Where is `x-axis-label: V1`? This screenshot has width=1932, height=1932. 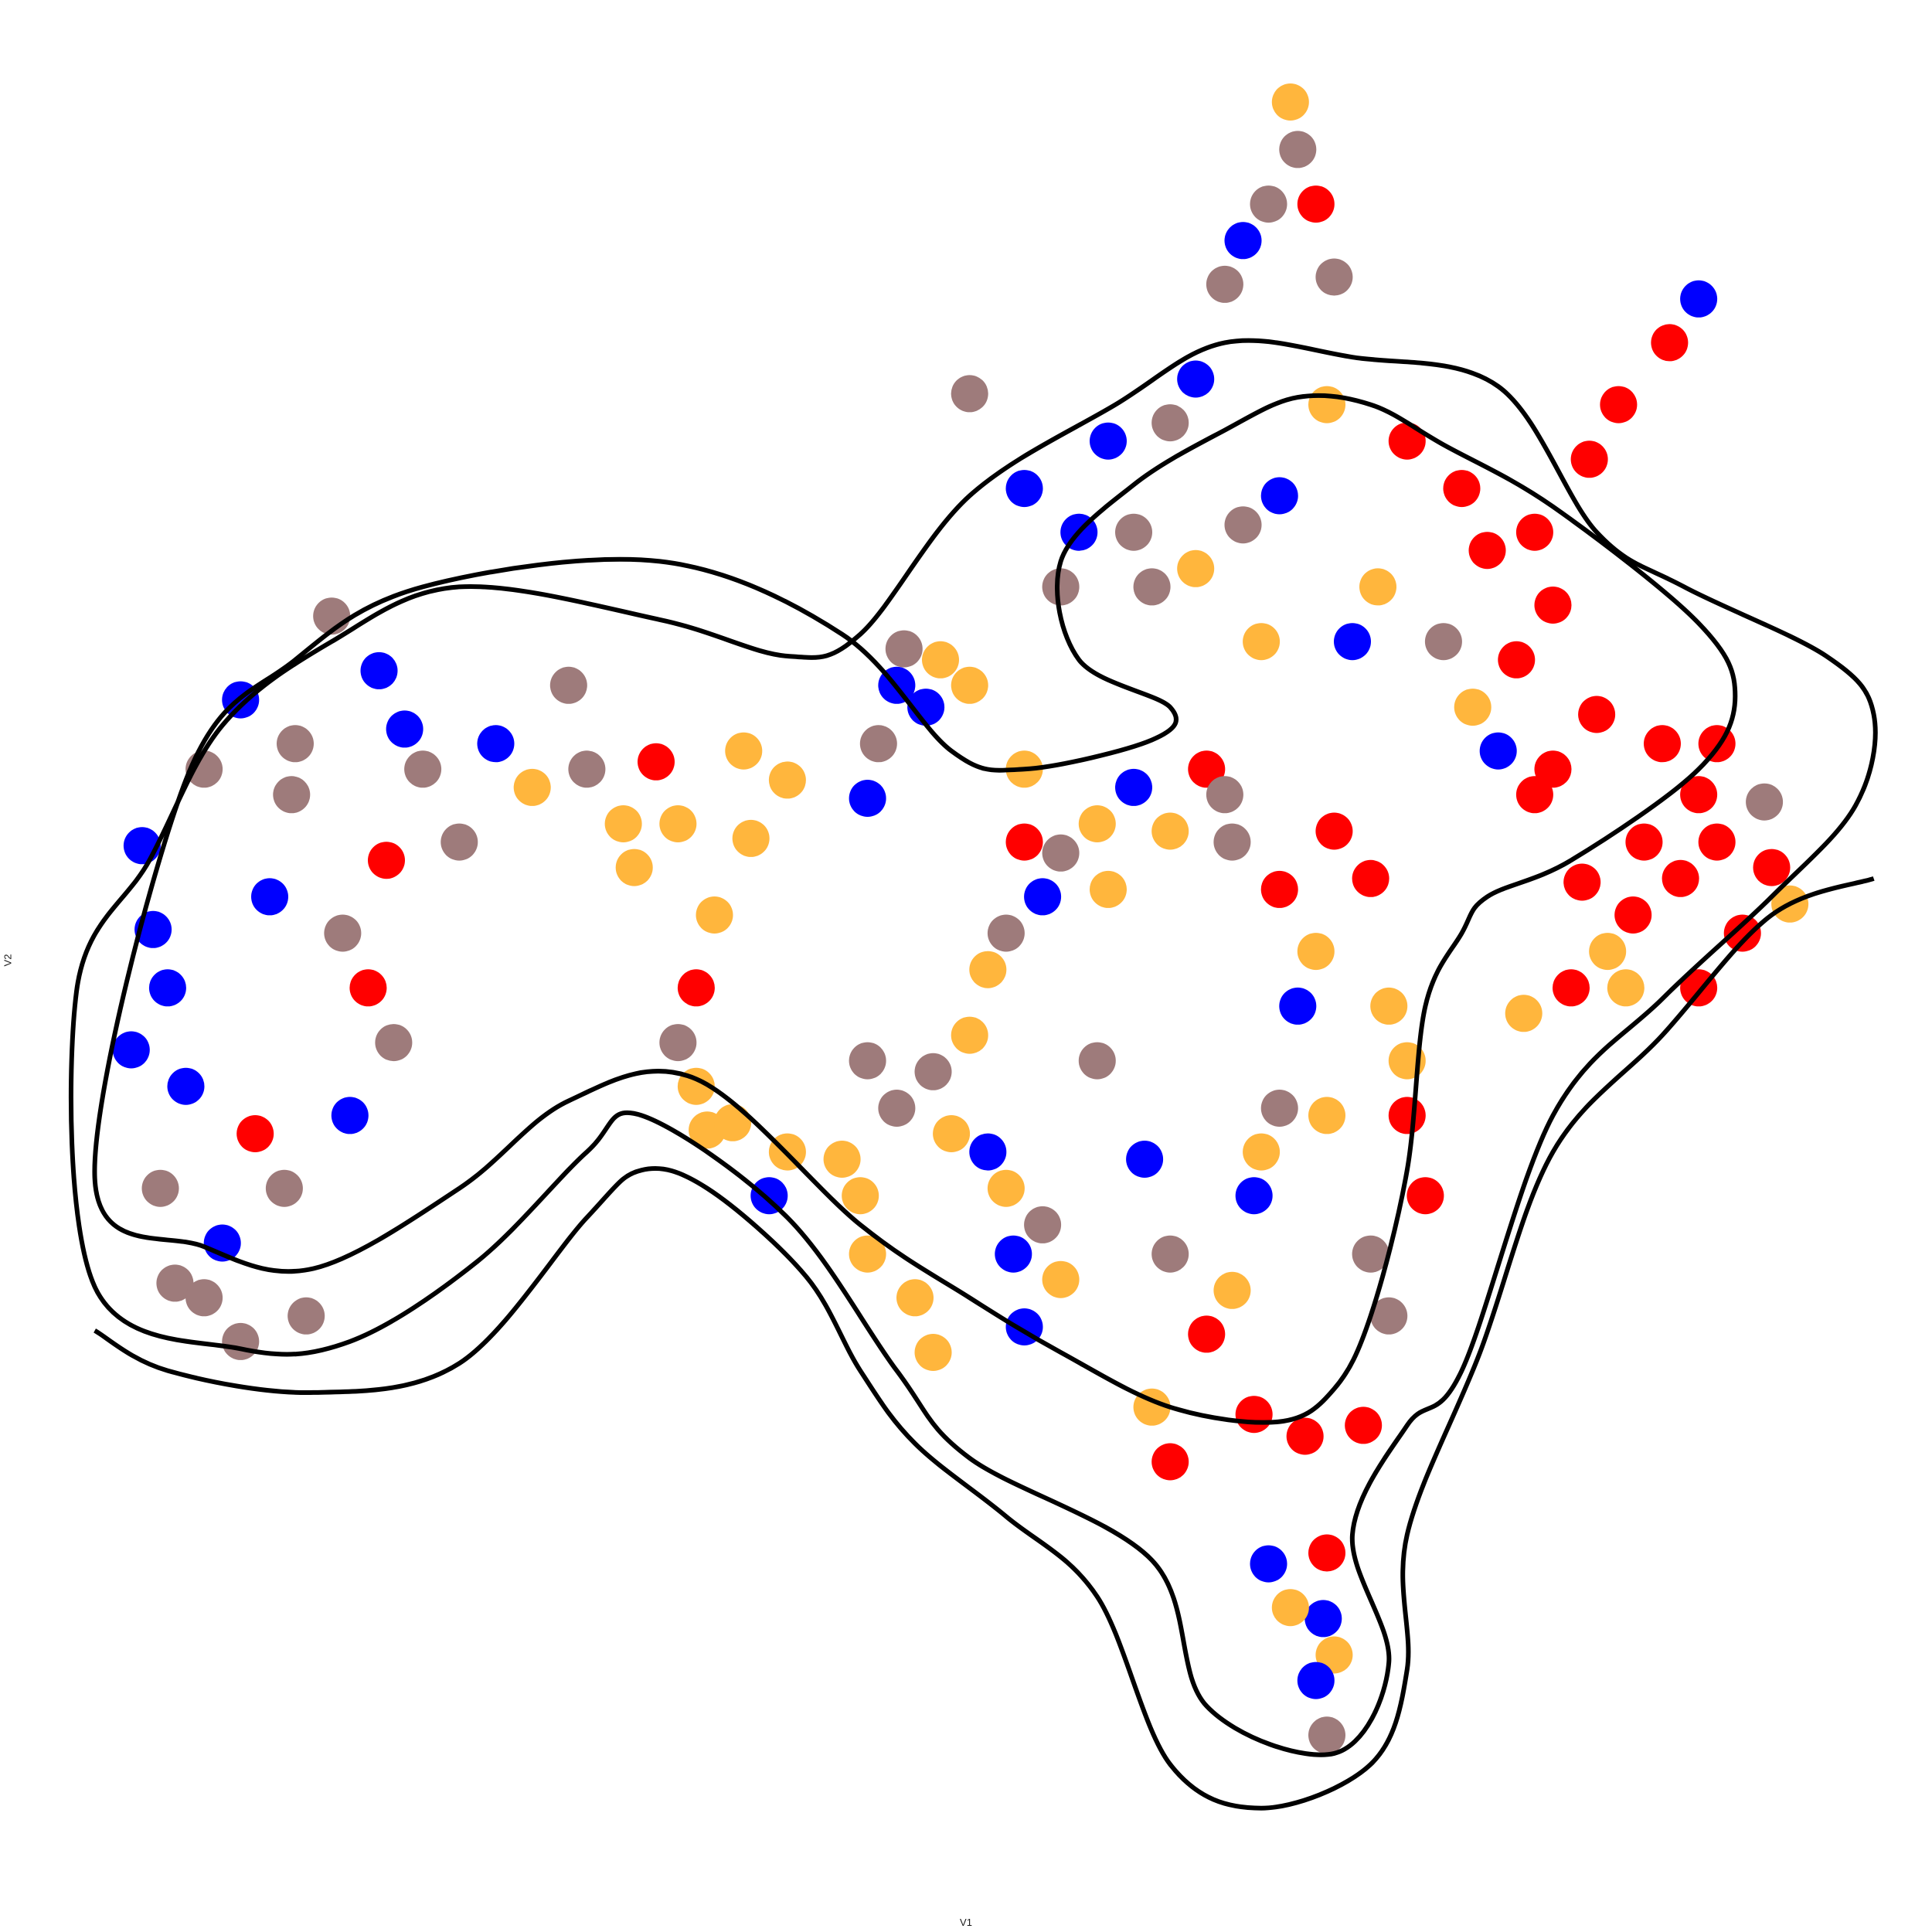
x-axis-label: V1 is located at coordinates (966, 1923).